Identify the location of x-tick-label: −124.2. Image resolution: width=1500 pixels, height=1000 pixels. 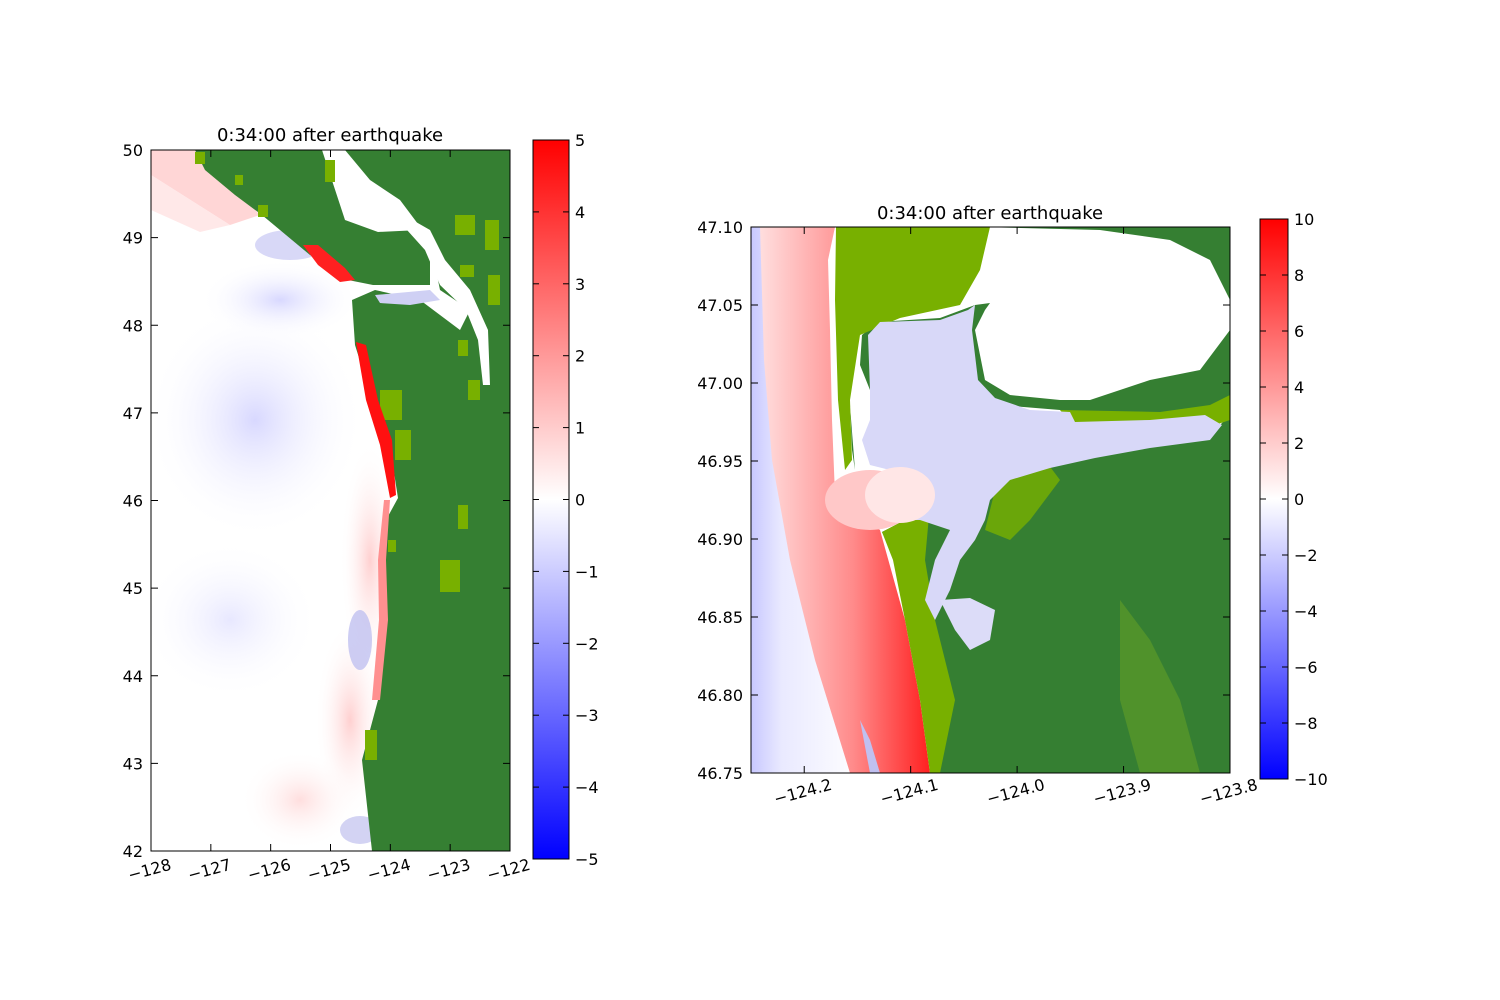
(803, 792).